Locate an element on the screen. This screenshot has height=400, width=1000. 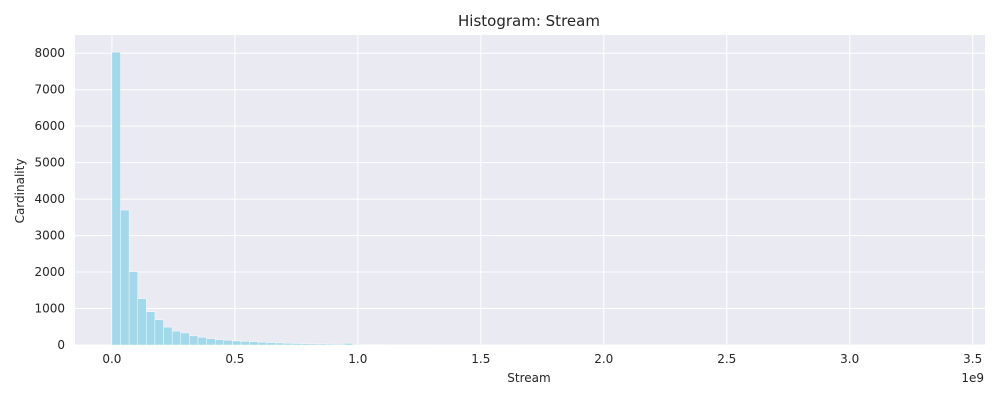
x-axis-offset-label: 1e9 is located at coordinates (972, 378).